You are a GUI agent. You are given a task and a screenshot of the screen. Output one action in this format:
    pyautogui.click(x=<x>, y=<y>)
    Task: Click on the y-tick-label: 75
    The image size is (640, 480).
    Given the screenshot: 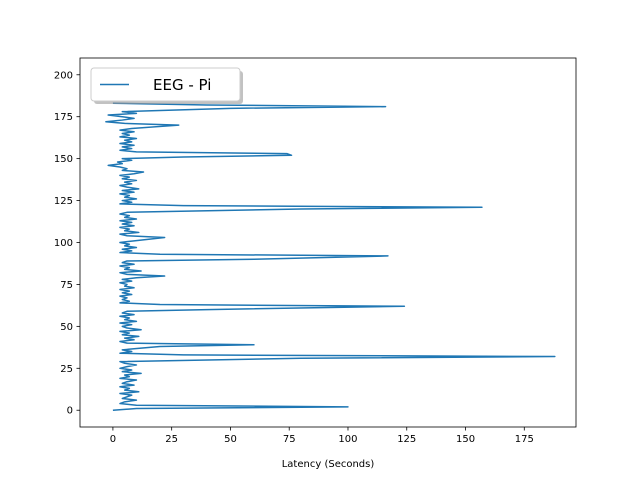 What is the action you would take?
    pyautogui.click(x=66, y=285)
    